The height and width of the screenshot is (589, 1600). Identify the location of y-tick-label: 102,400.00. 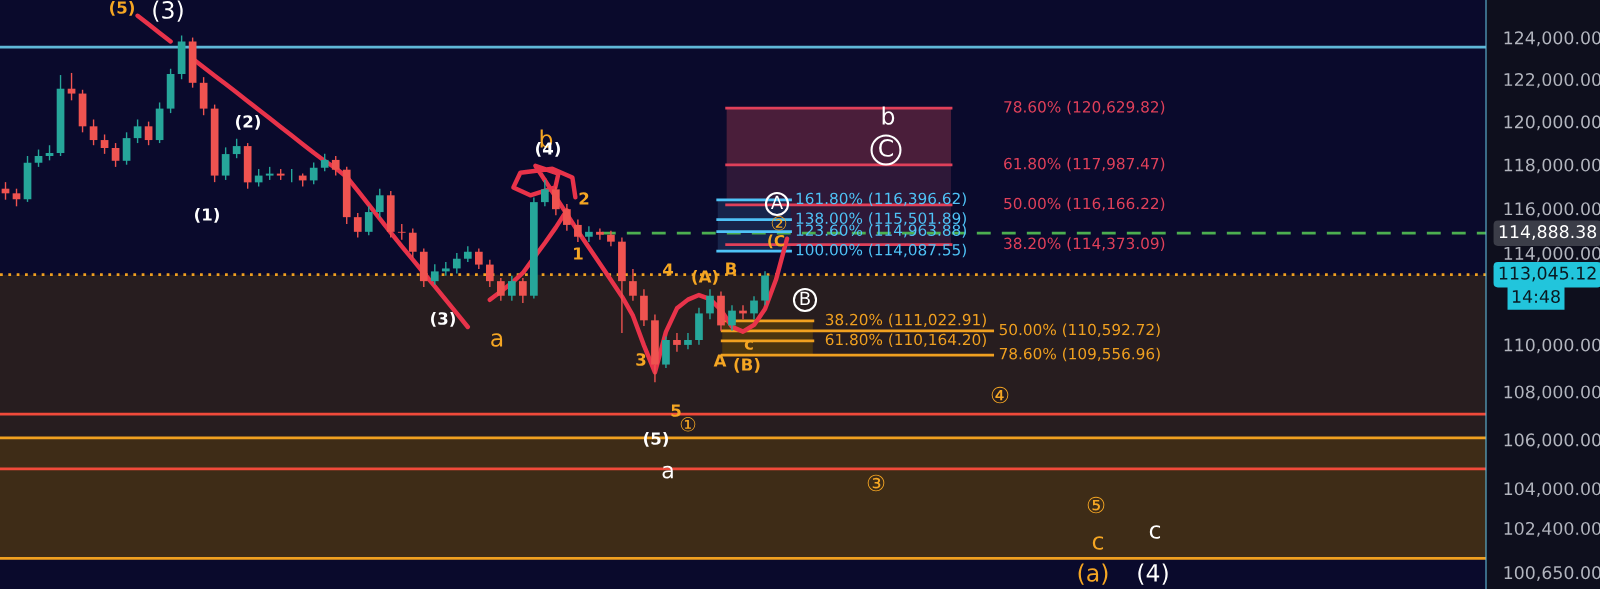
(1552, 529).